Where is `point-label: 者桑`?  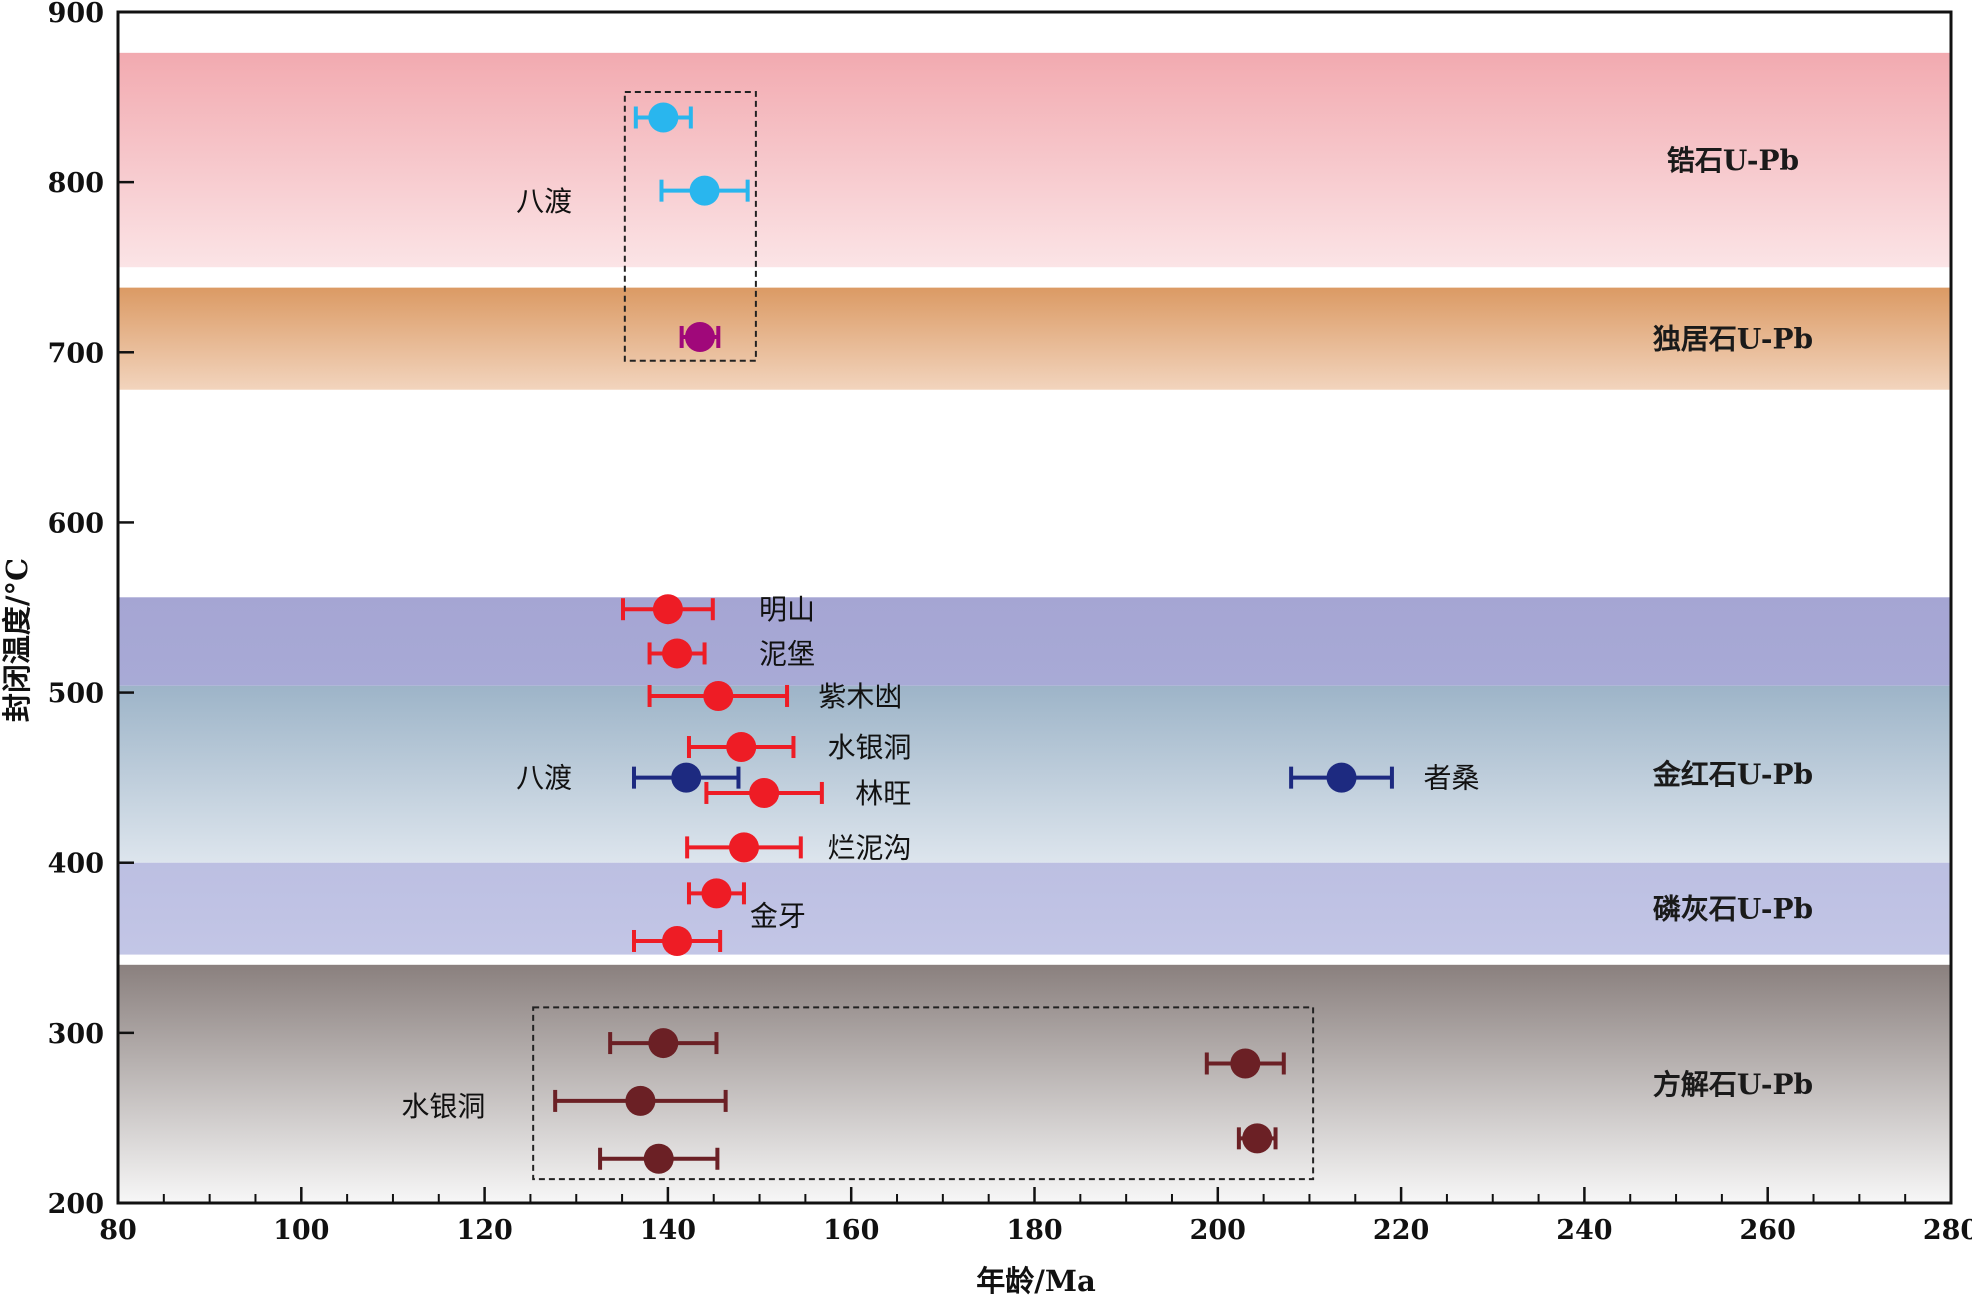
point-label: 者桑 is located at coordinates (1451, 778).